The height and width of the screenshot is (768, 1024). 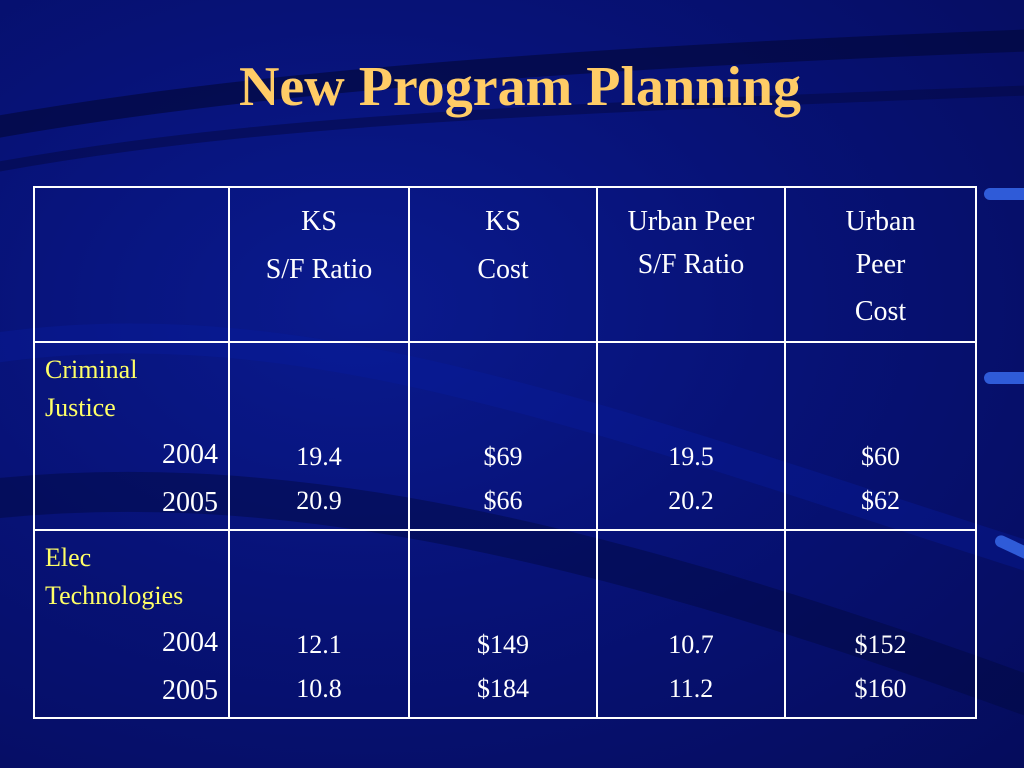 What do you see at coordinates (880, 624) in the screenshot?
I see `urban-peer-cost-cell: $152 $160` at bounding box center [880, 624].